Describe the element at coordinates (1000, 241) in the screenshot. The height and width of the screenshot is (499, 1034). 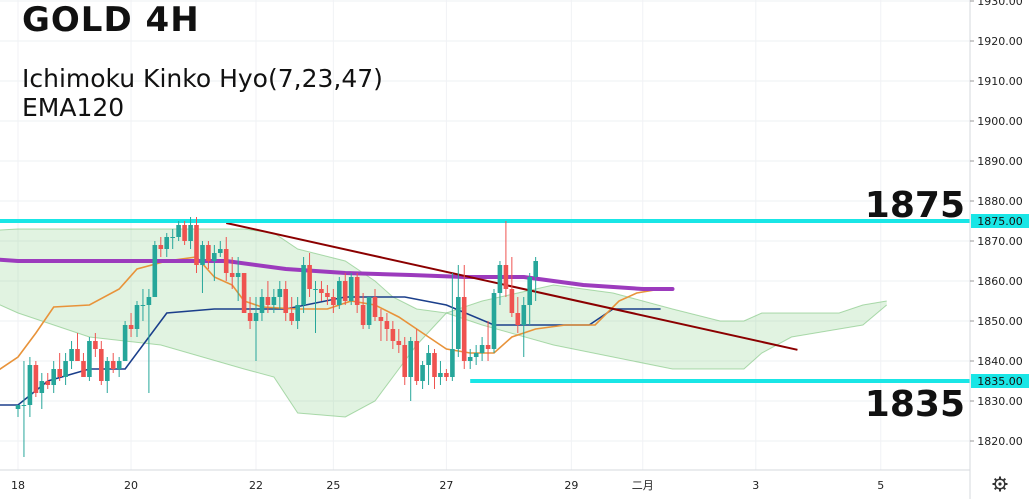
I see `price-tick-label: 1870.00` at that location.